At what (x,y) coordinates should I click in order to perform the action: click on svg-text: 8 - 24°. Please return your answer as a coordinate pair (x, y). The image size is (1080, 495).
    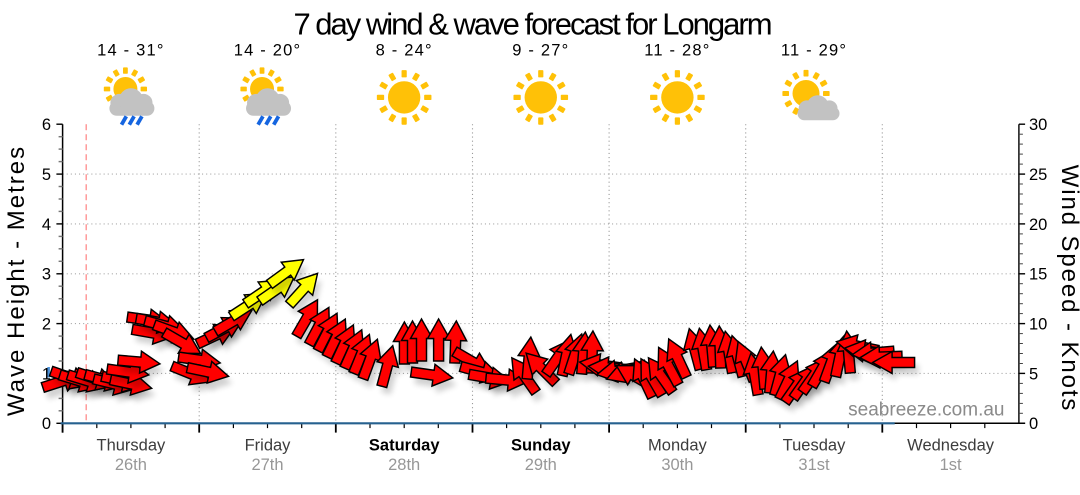
    Looking at the image, I should click on (404, 51).